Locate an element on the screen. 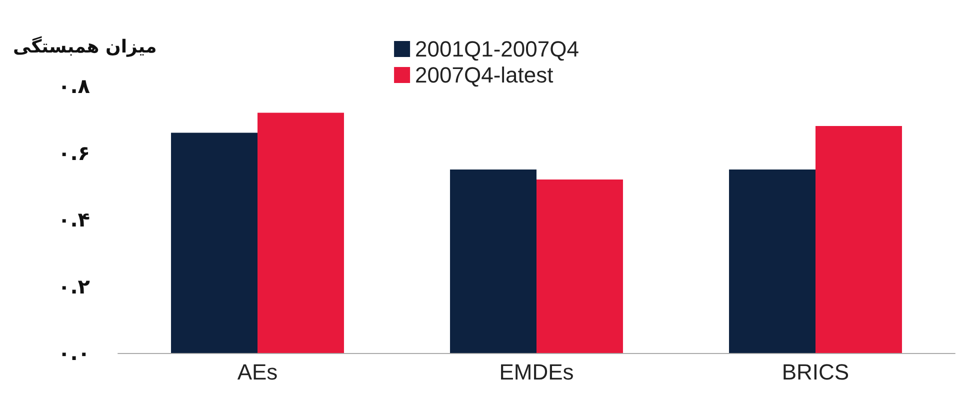  y-axis-title: میزان همبستگی is located at coordinates (85, 47).